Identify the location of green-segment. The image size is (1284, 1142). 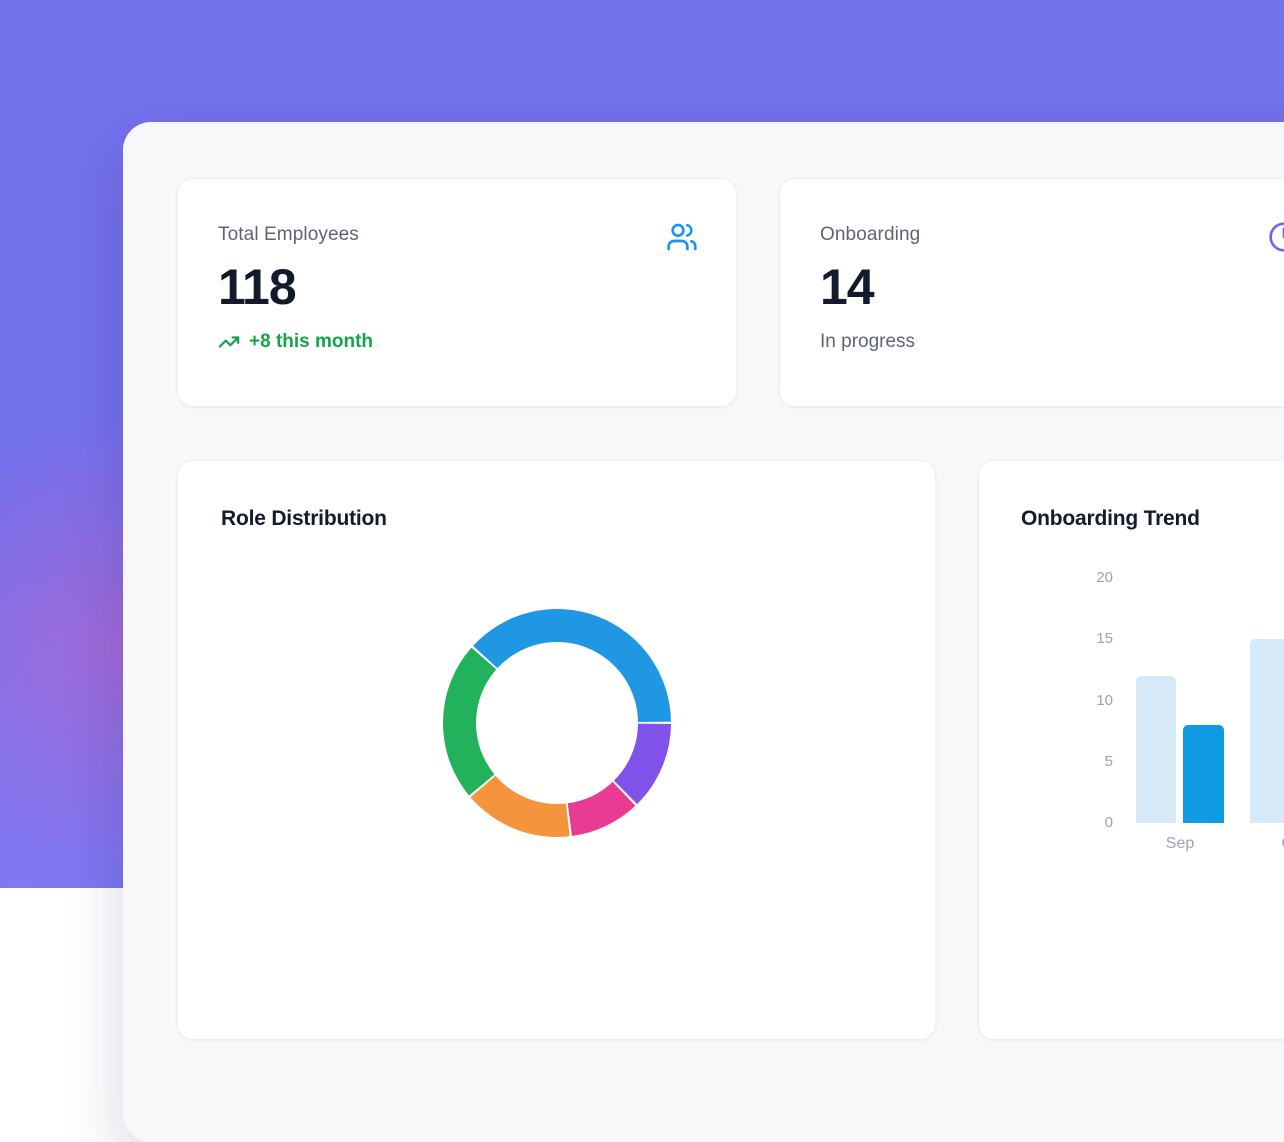
(469, 721).